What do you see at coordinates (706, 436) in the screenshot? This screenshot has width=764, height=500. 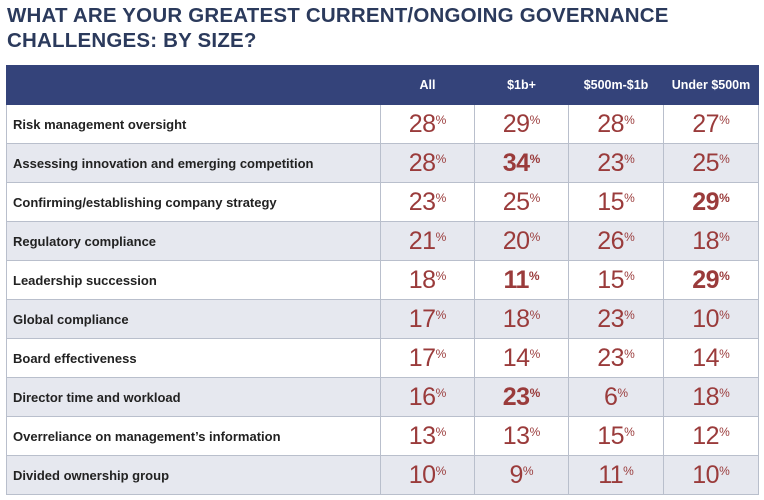 I see `value-number: 12` at bounding box center [706, 436].